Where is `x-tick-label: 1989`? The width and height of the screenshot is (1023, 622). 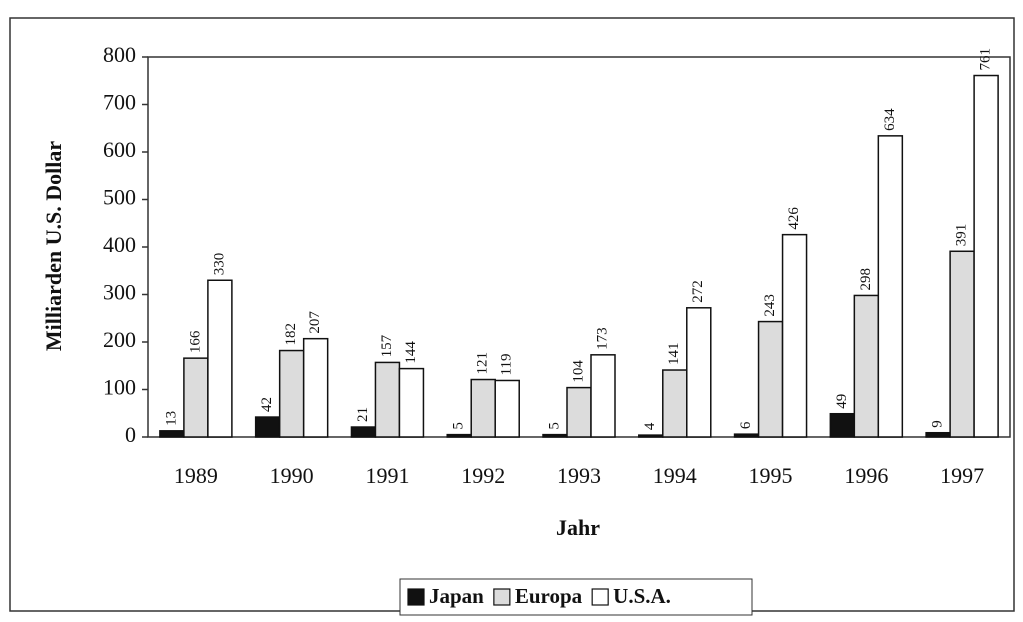 x-tick-label: 1989 is located at coordinates (196, 475).